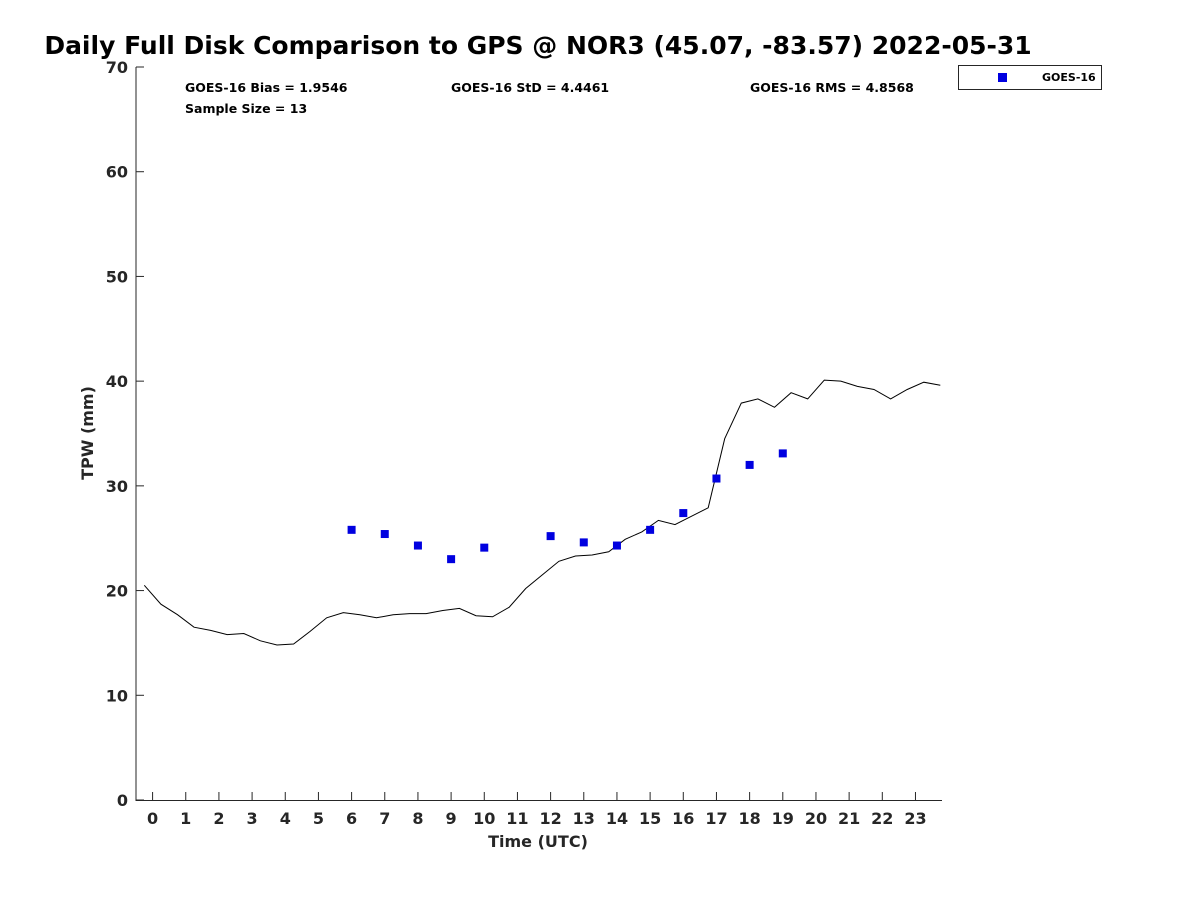  I want to click on y-tick-label: 20, so click(117, 591).